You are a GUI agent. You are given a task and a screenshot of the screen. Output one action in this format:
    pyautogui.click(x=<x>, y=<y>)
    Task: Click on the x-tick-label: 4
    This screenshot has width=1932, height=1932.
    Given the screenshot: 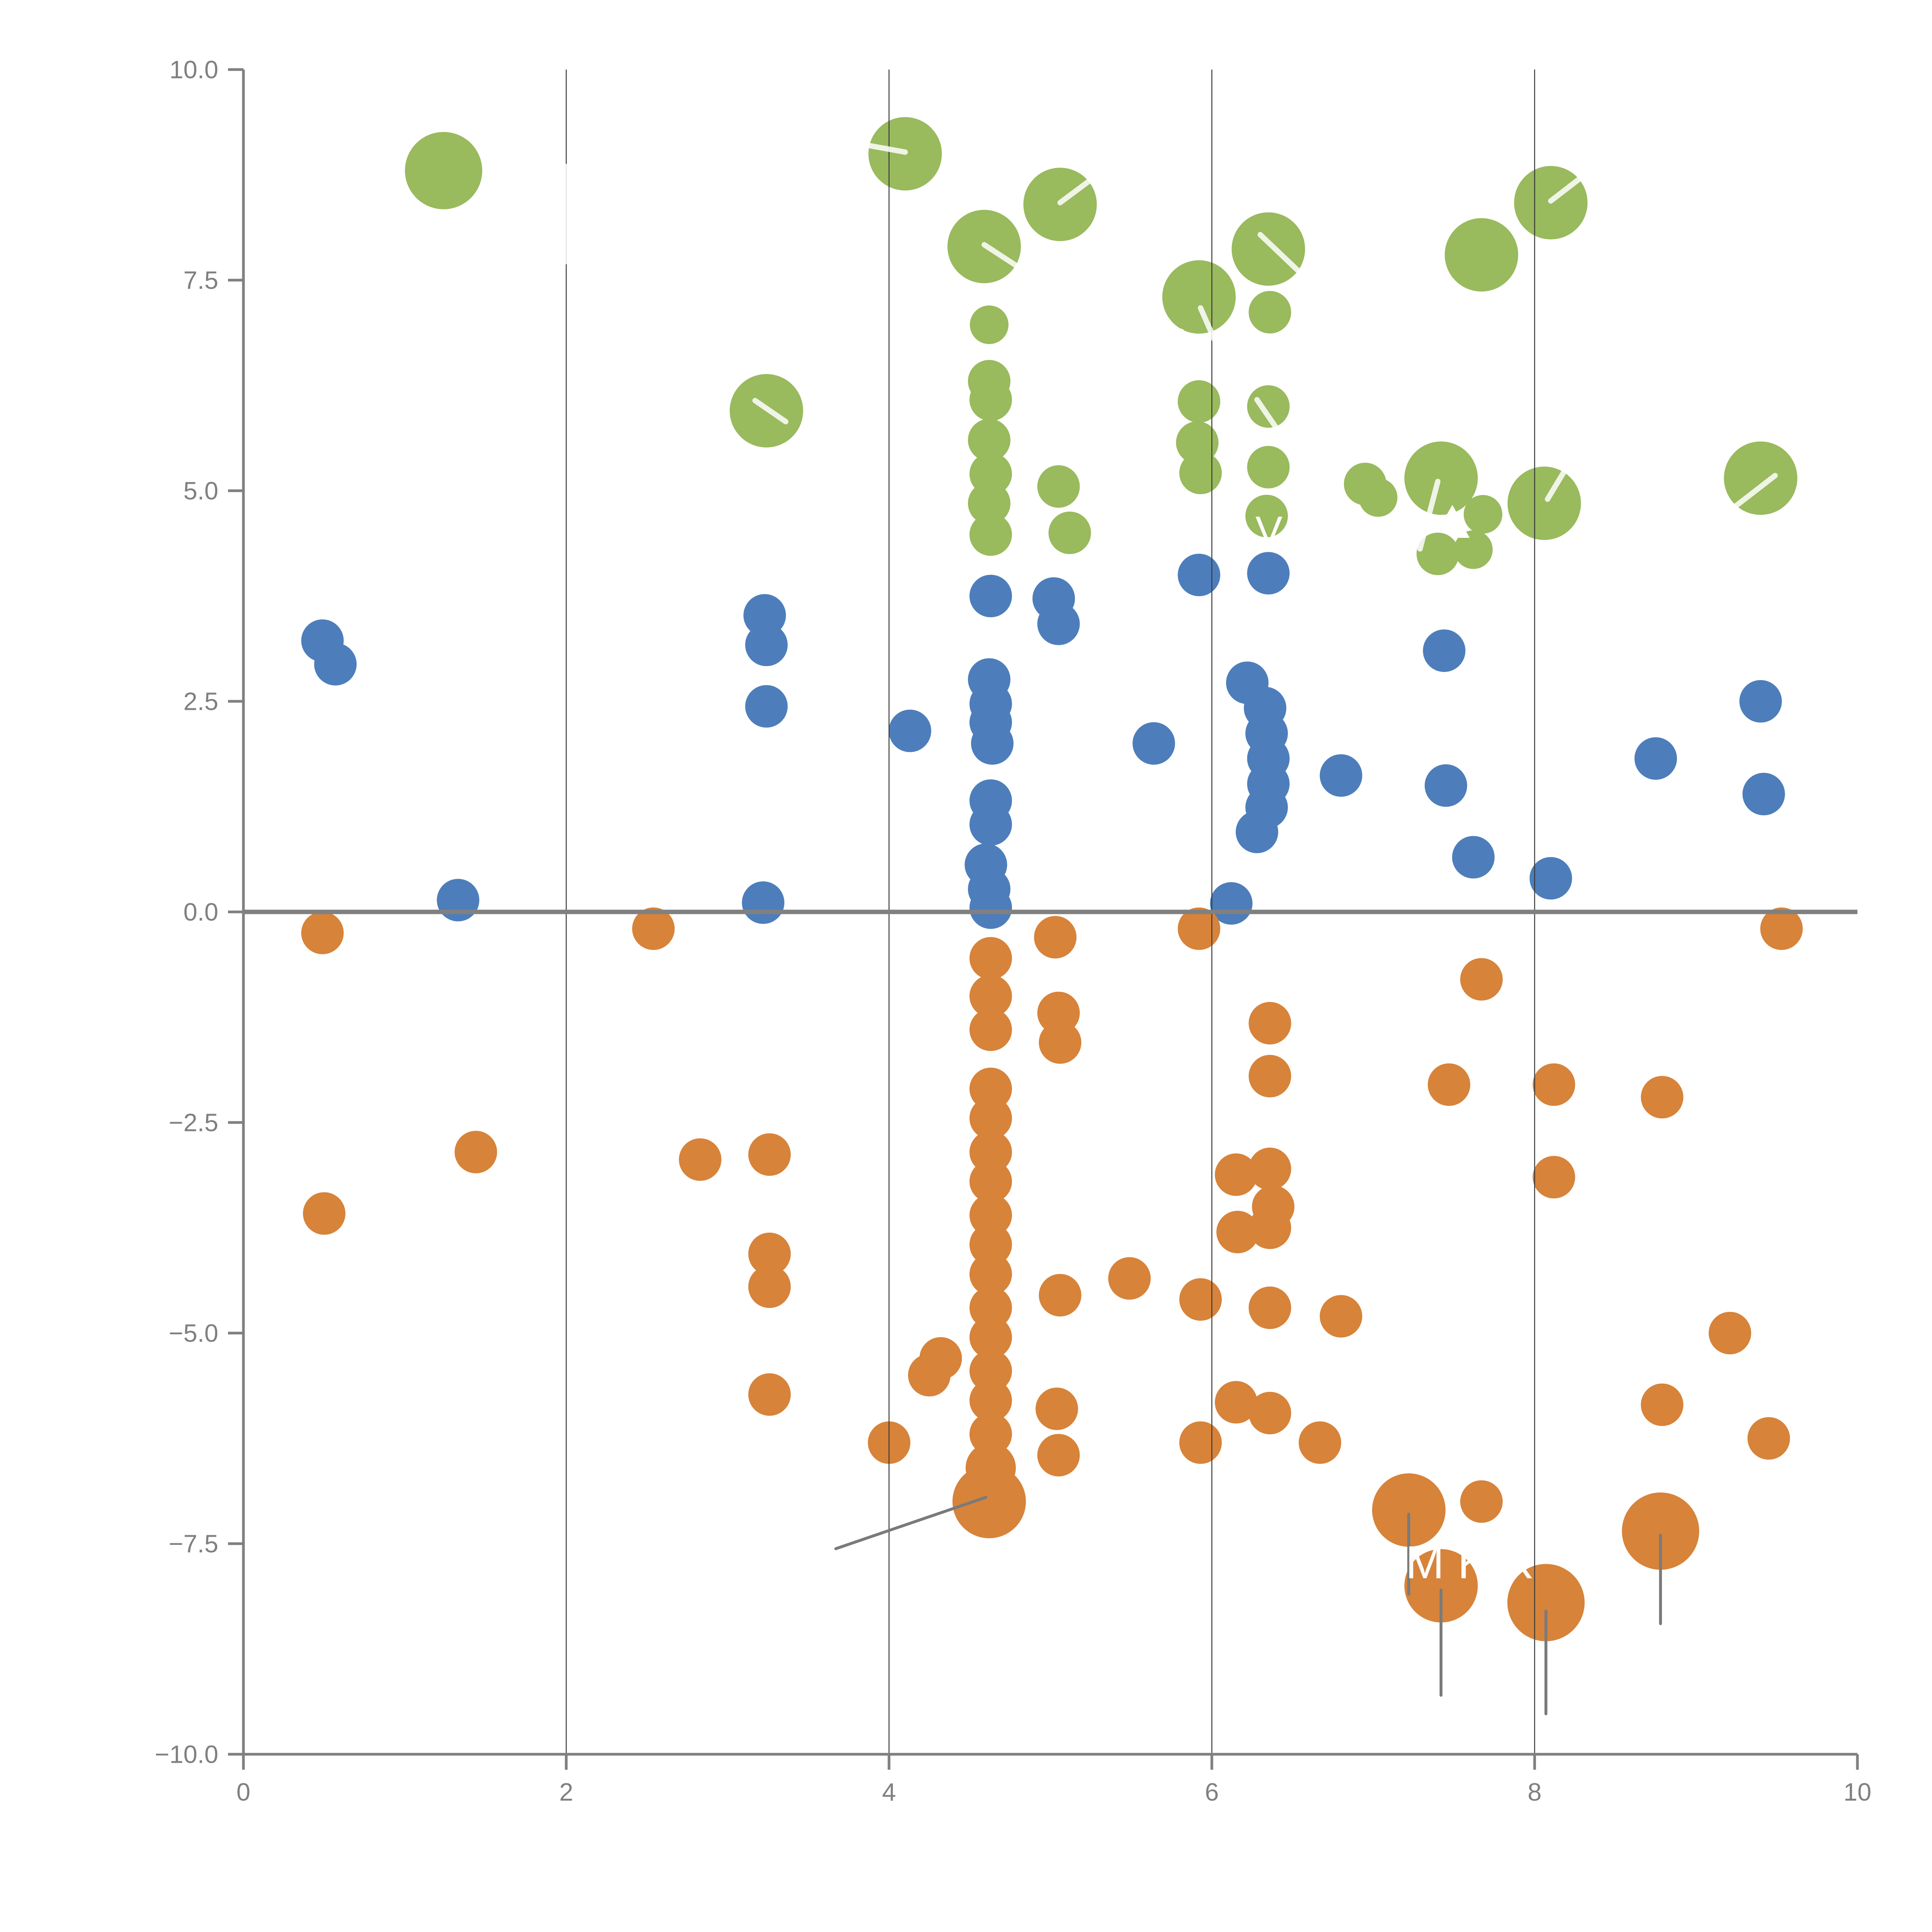 What is the action you would take?
    pyautogui.click(x=889, y=1792)
    